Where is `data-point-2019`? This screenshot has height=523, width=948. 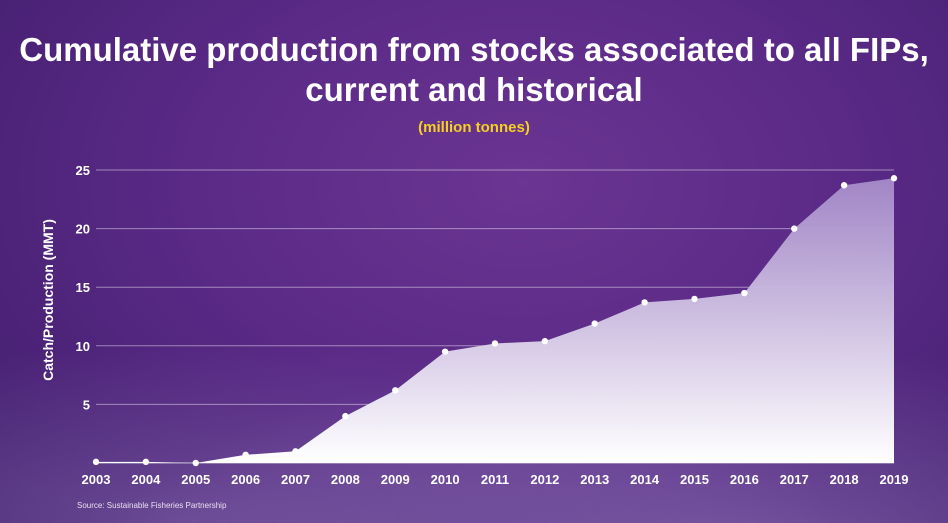
data-point-2019 is located at coordinates (894, 178).